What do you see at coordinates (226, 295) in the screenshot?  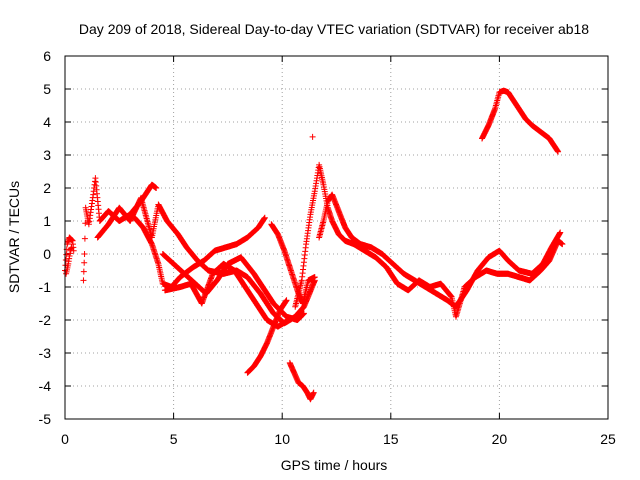 I see `series-g` at bounding box center [226, 295].